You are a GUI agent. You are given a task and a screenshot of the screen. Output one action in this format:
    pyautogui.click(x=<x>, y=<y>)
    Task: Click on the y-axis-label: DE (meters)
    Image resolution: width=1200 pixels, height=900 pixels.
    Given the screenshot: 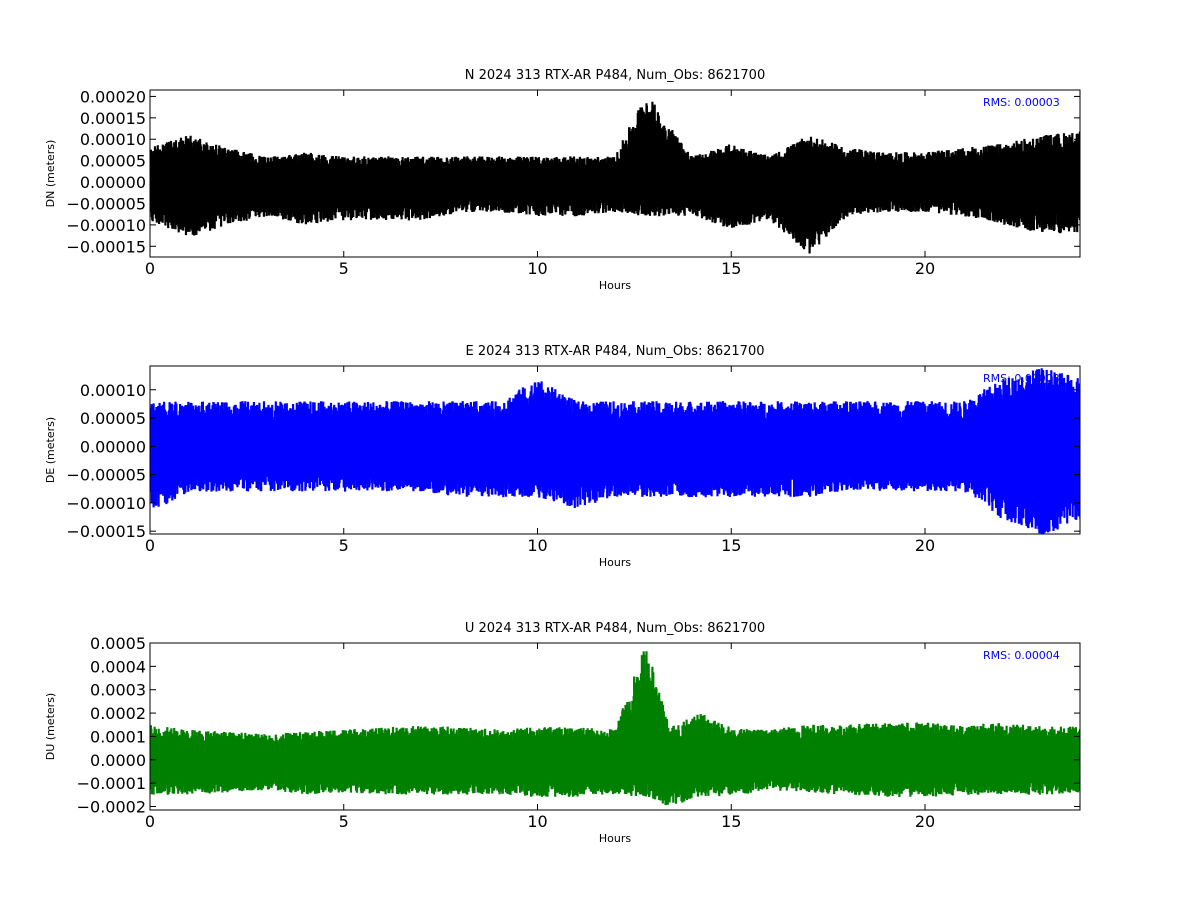 What is the action you would take?
    pyautogui.click(x=50, y=450)
    